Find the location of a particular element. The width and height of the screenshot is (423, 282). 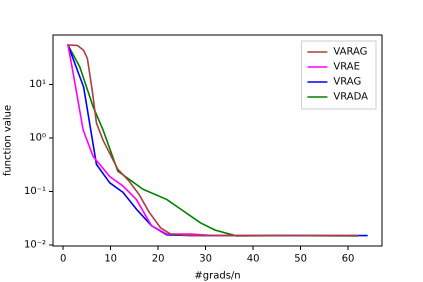

x-tick-label: 30 is located at coordinates (205, 259).